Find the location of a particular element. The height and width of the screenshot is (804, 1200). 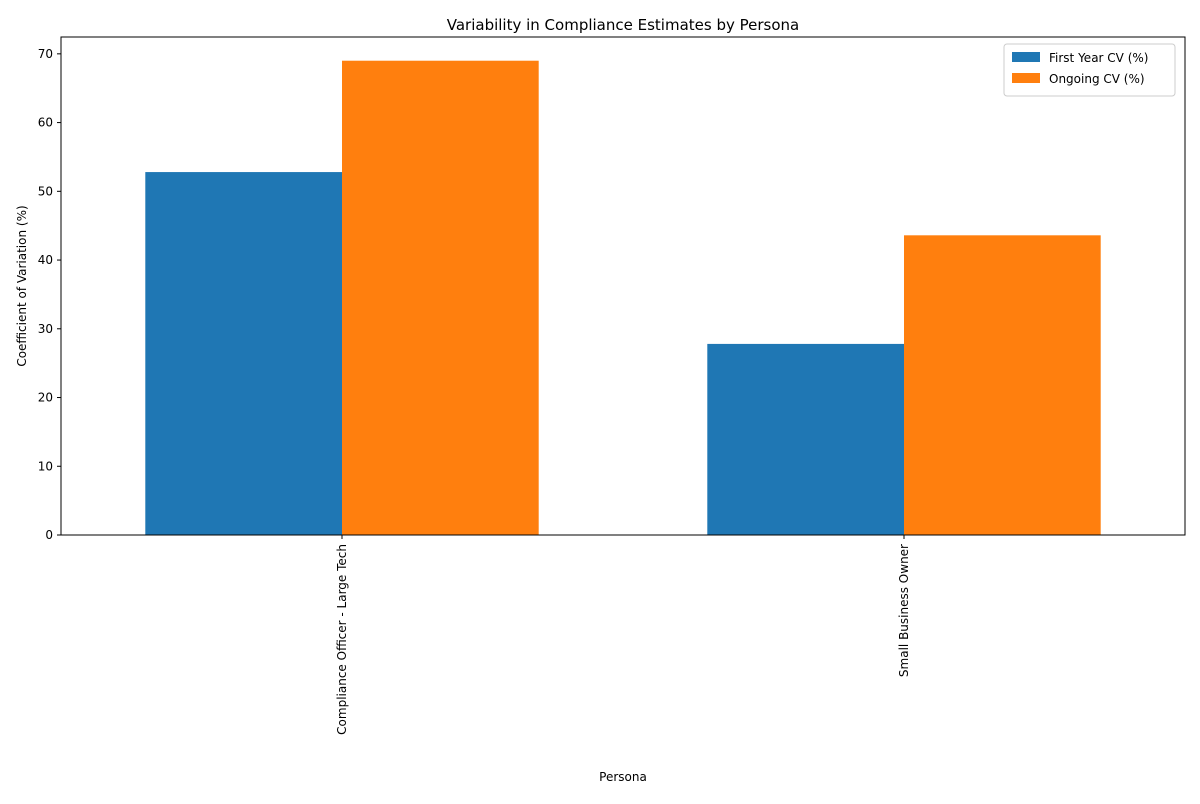

y-tick-label-1: 10 is located at coordinates (45, 466).